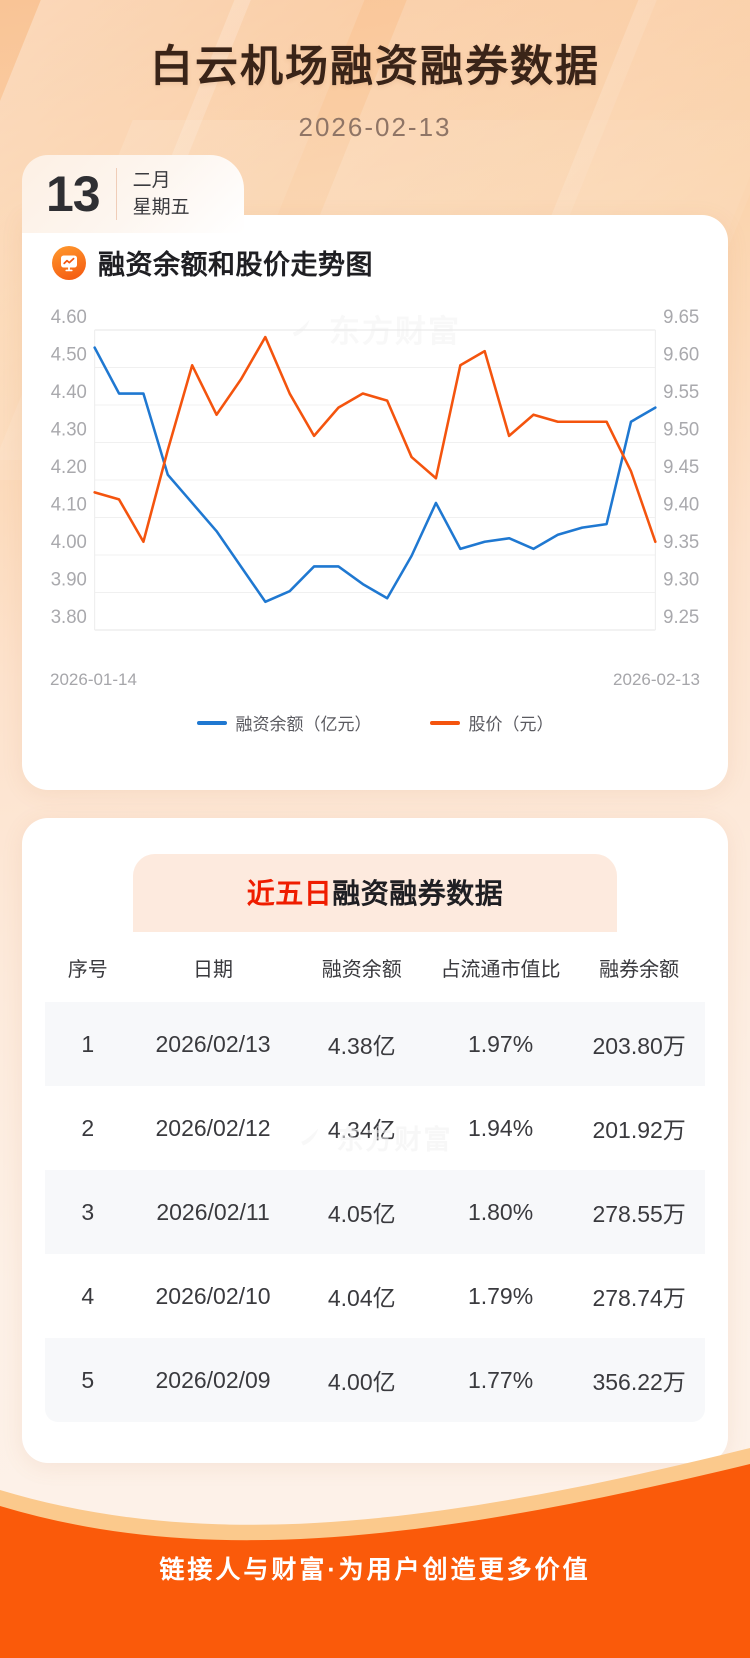  What do you see at coordinates (500, 1043) in the screenshot?
I see `cell-pct: 1.97%` at bounding box center [500, 1043].